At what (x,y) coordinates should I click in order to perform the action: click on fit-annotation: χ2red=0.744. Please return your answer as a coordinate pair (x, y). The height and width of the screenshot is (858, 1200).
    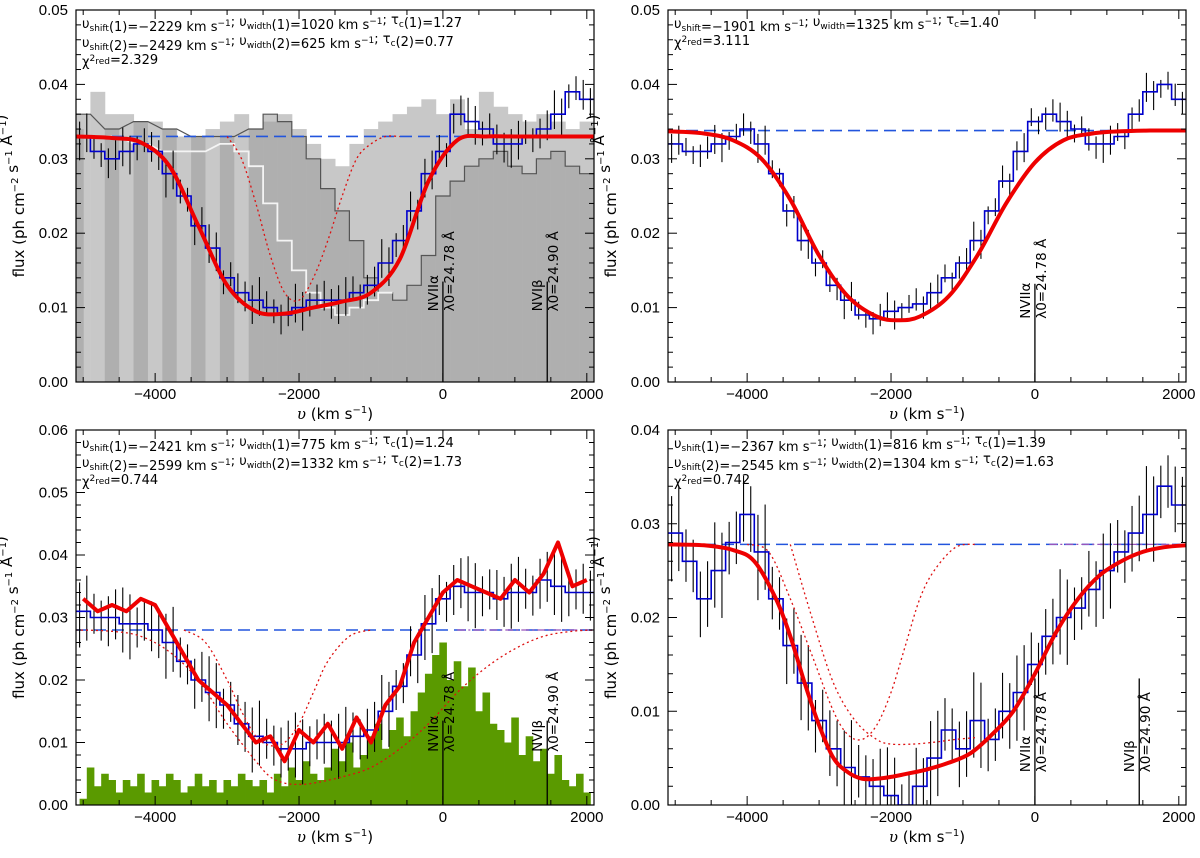
    Looking at the image, I should click on (120, 481).